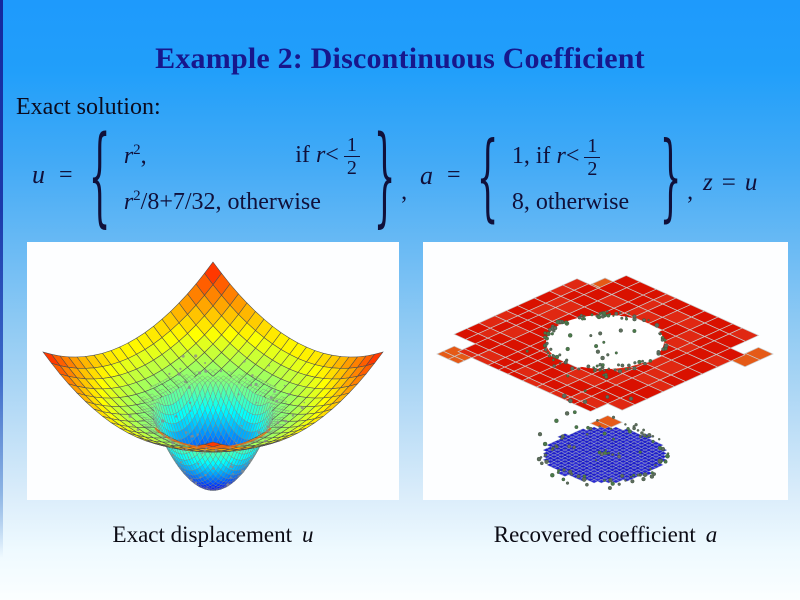 This screenshot has width=800, height=600. I want to click on caption-recovered-coefficient: Recovered coefficient a, so click(605, 534).